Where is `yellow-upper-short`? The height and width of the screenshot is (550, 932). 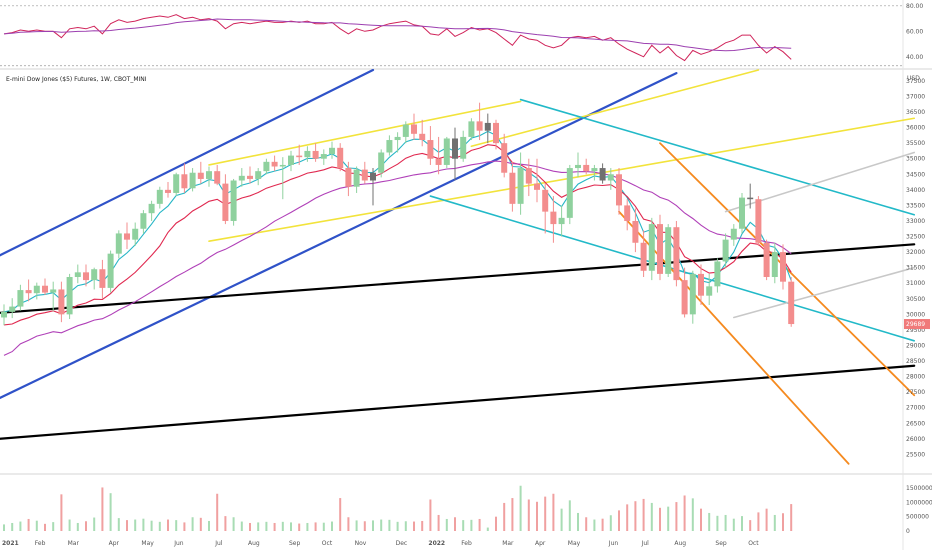
yellow-upper-short is located at coordinates (365, 133).